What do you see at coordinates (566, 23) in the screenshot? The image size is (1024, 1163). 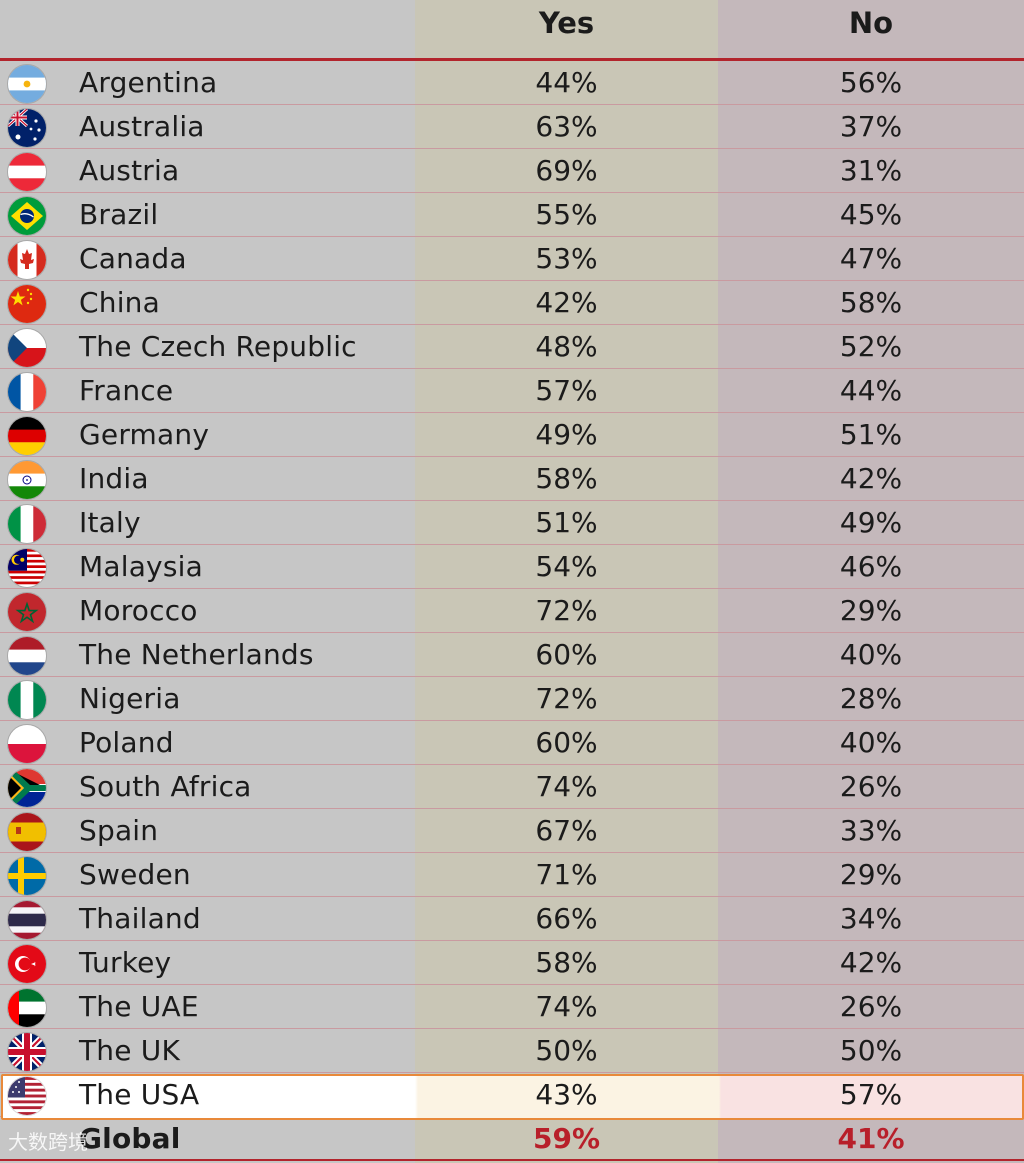 I see `yes-column-header: Yes` at bounding box center [566, 23].